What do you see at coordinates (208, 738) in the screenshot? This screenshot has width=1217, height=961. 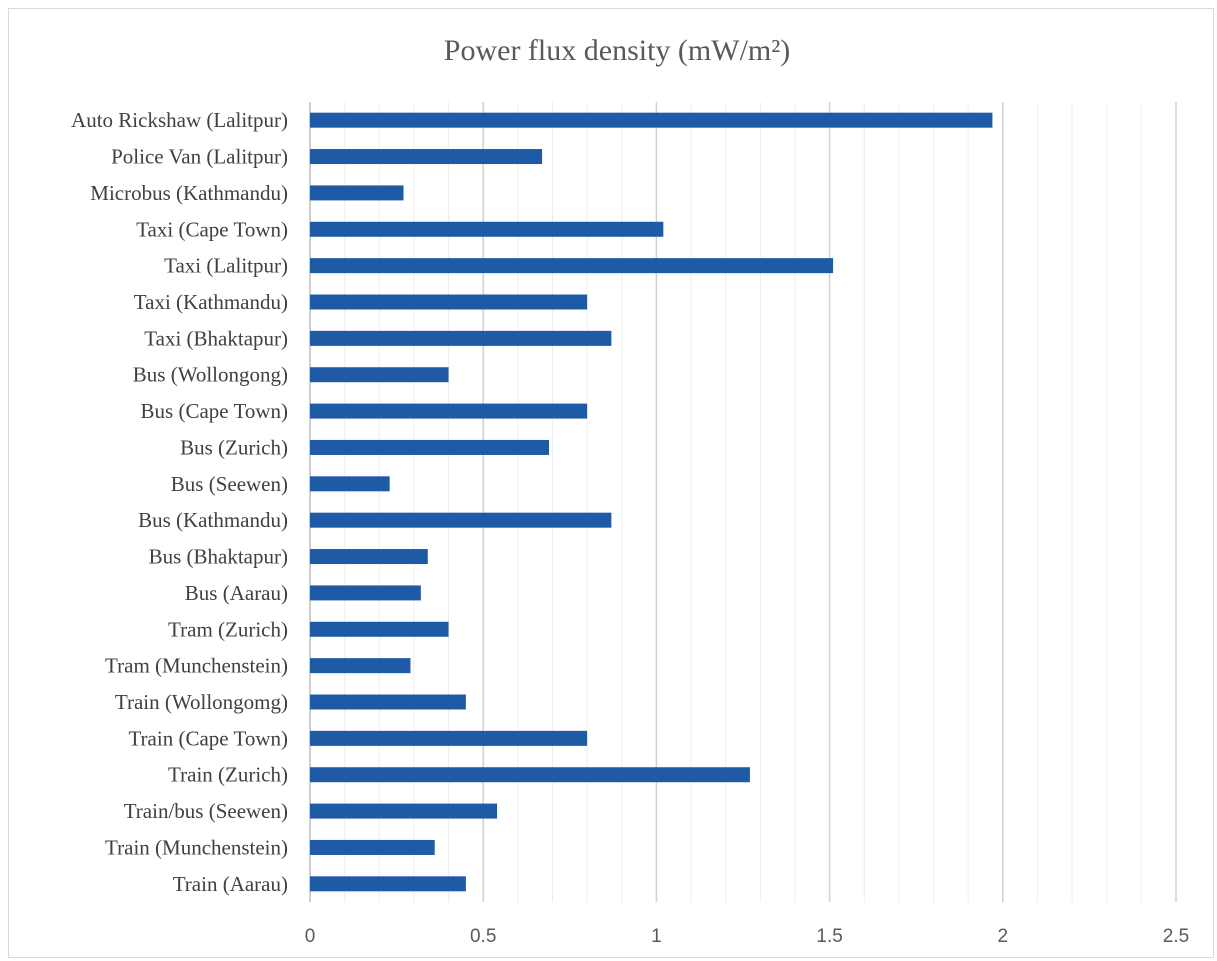 I see `category-label: Train (Cape Town)` at bounding box center [208, 738].